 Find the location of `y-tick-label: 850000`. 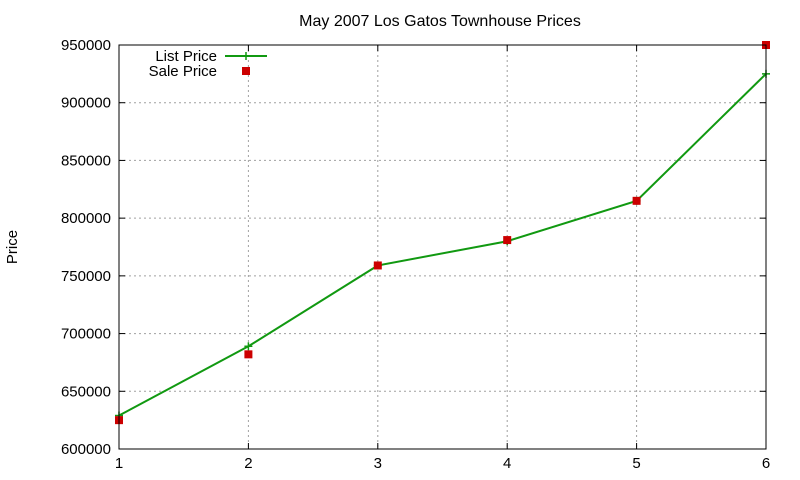

y-tick-label: 850000 is located at coordinates (86, 160).